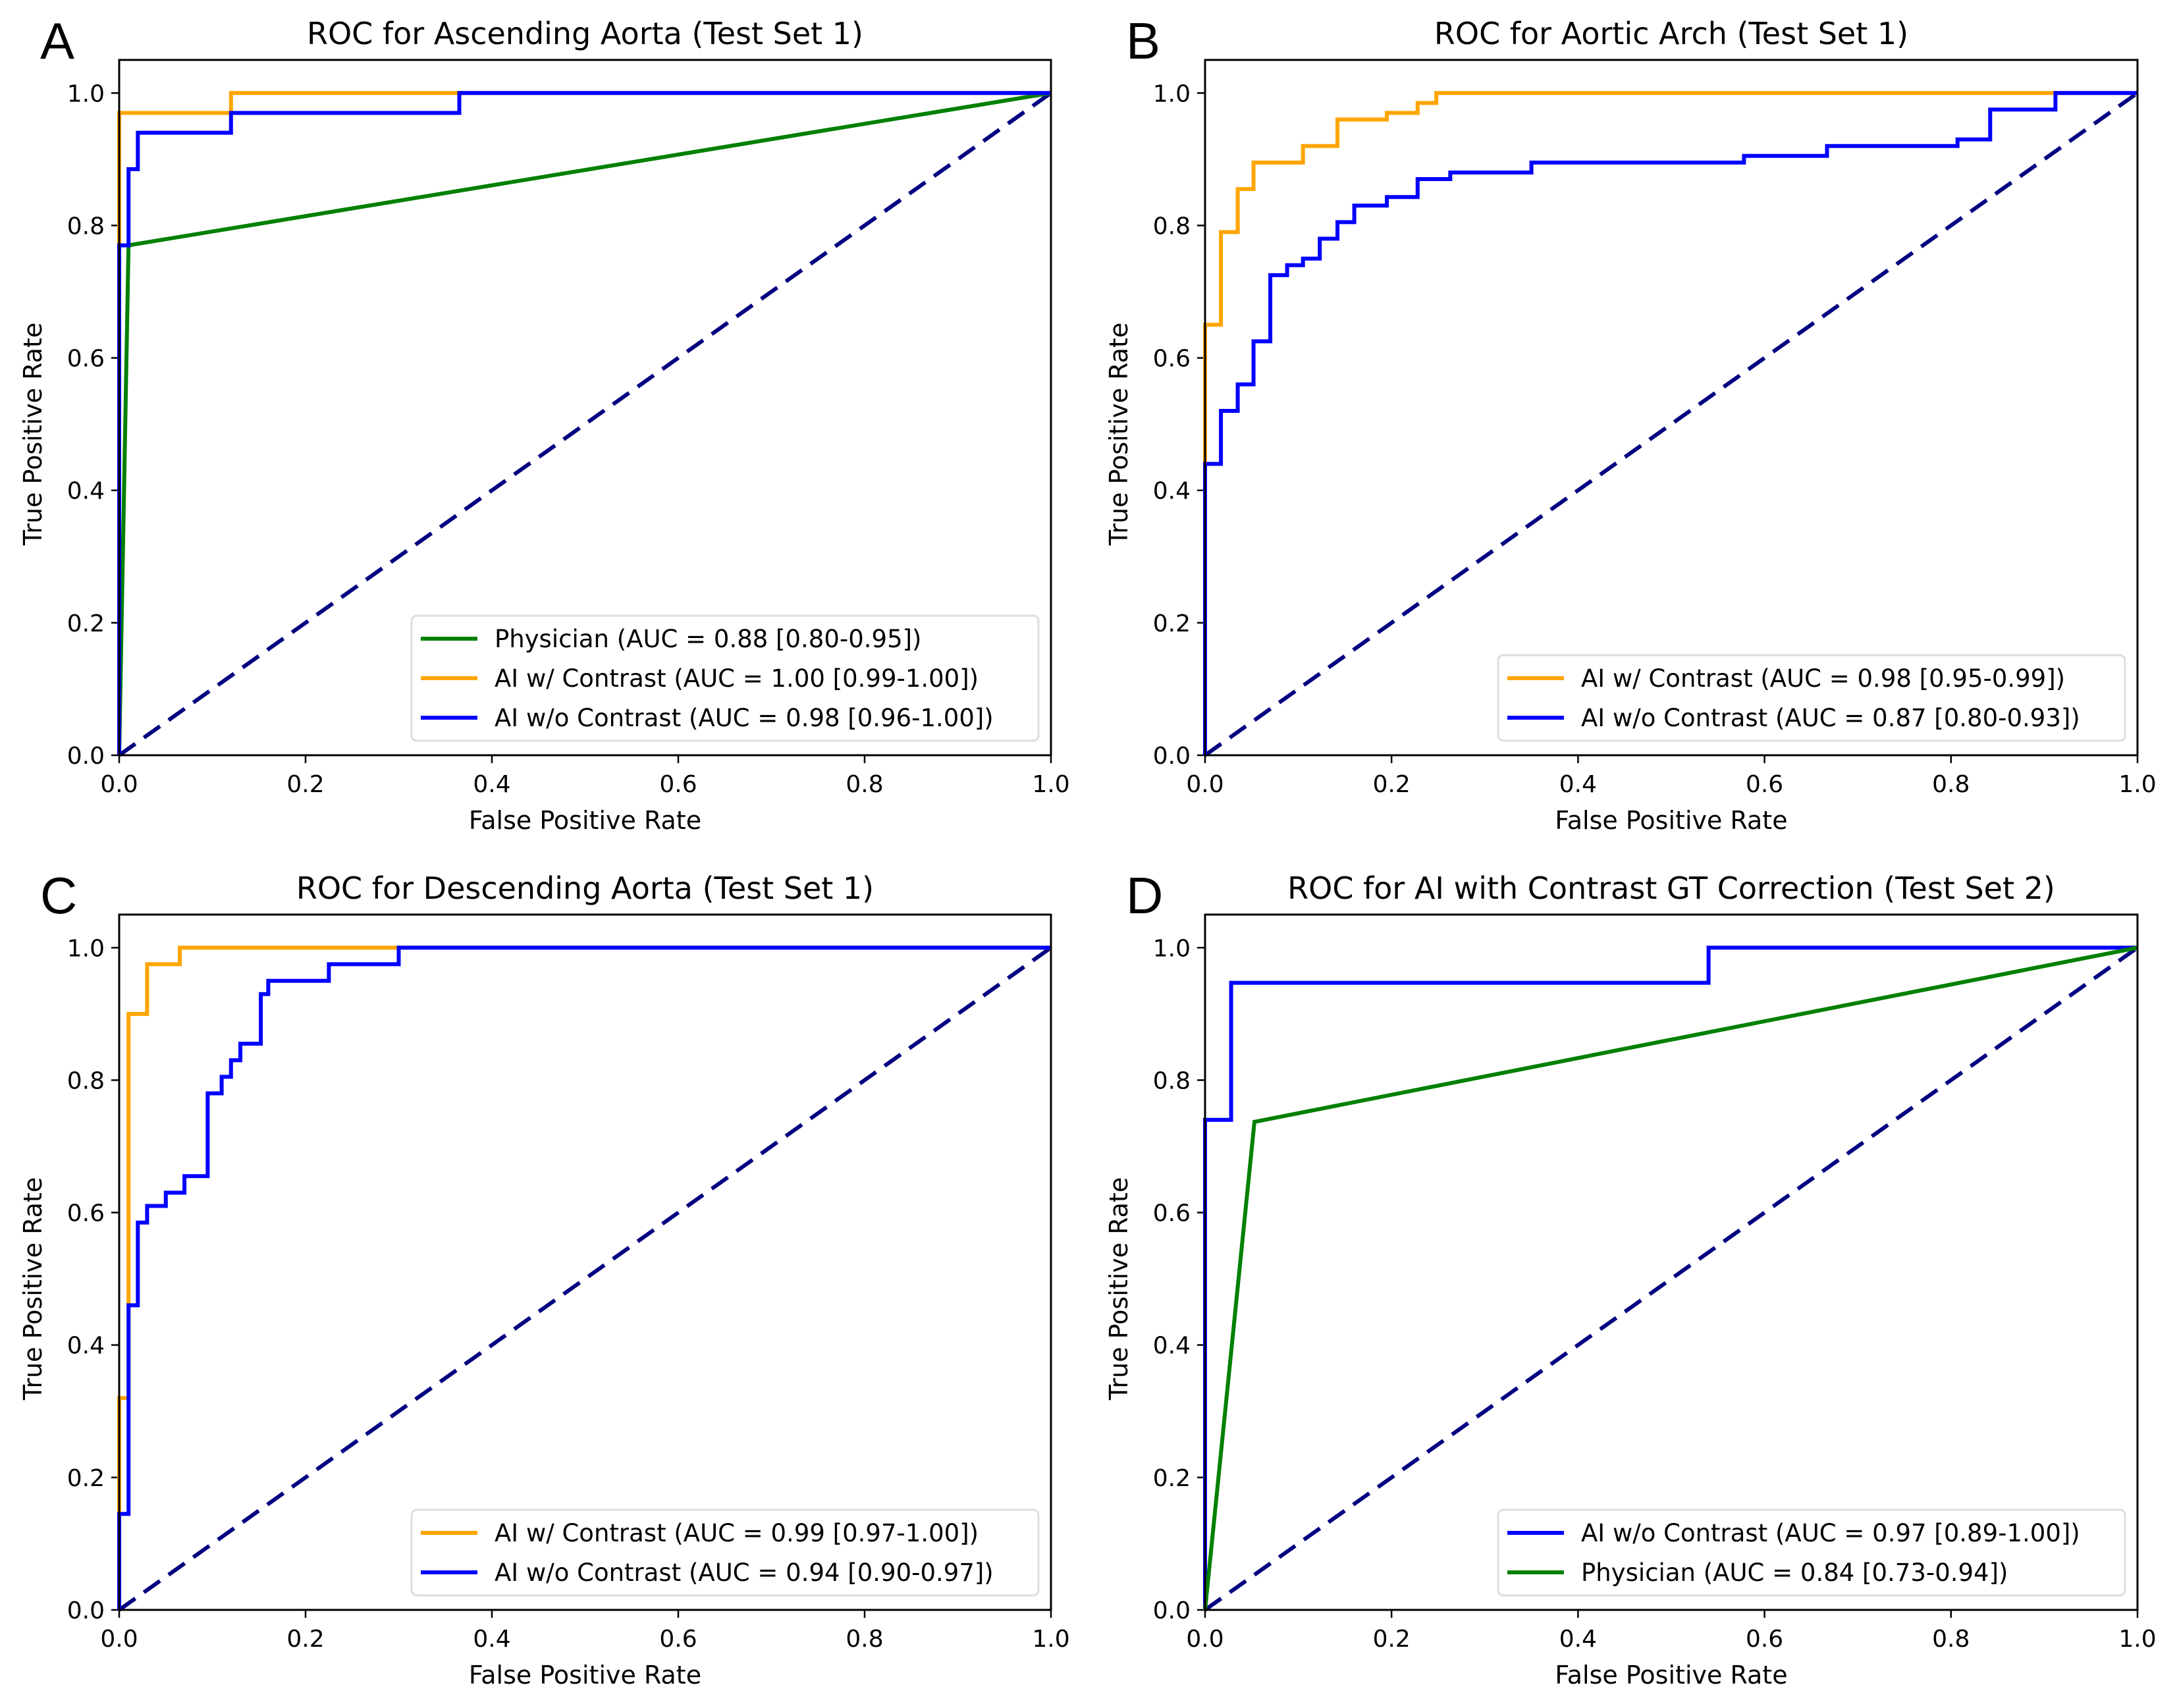 This screenshot has width=2177, height=1708. Describe the element at coordinates (1830, 718) in the screenshot. I see `legend-entry: AI w/o Contrast (AUC = 0.87 [0.80-0.93])` at that location.